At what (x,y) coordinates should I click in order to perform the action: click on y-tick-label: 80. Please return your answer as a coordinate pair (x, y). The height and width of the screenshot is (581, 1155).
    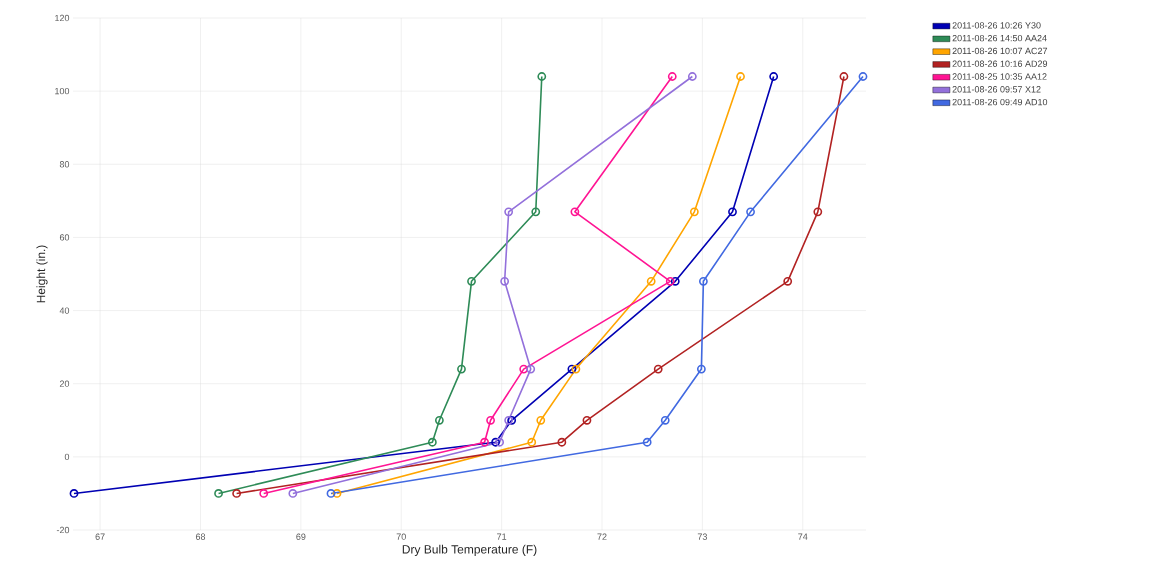
    Looking at the image, I should click on (64, 164).